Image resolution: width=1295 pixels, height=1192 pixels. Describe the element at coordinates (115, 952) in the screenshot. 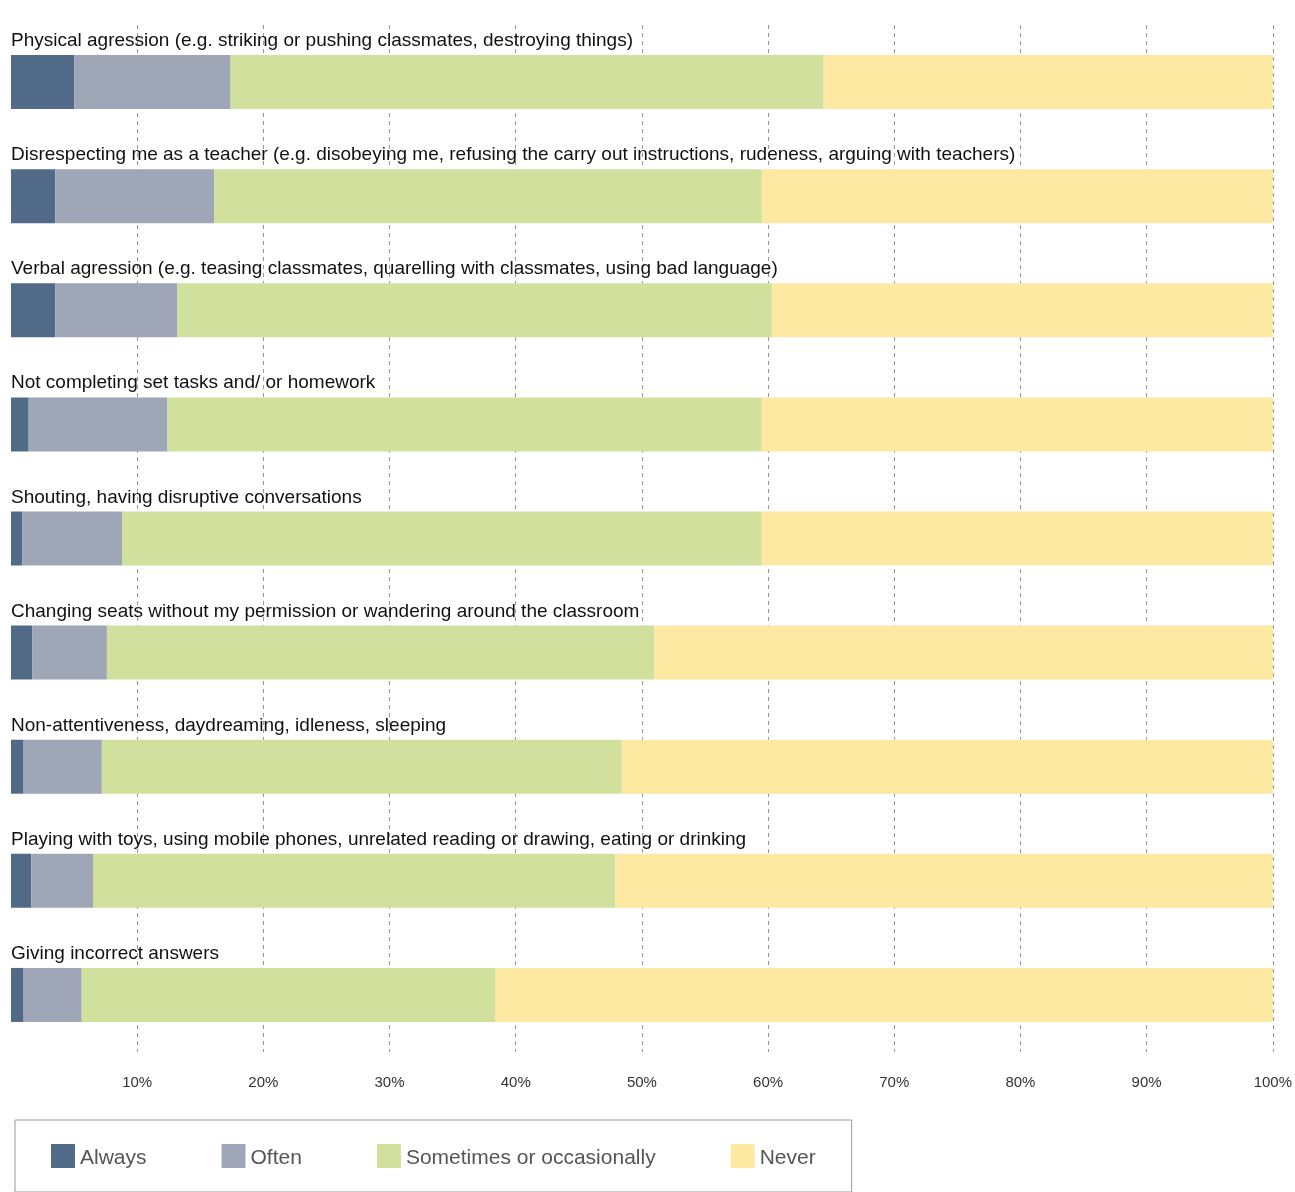

I see `y-tick-label: Giving incorrect answers` at that location.